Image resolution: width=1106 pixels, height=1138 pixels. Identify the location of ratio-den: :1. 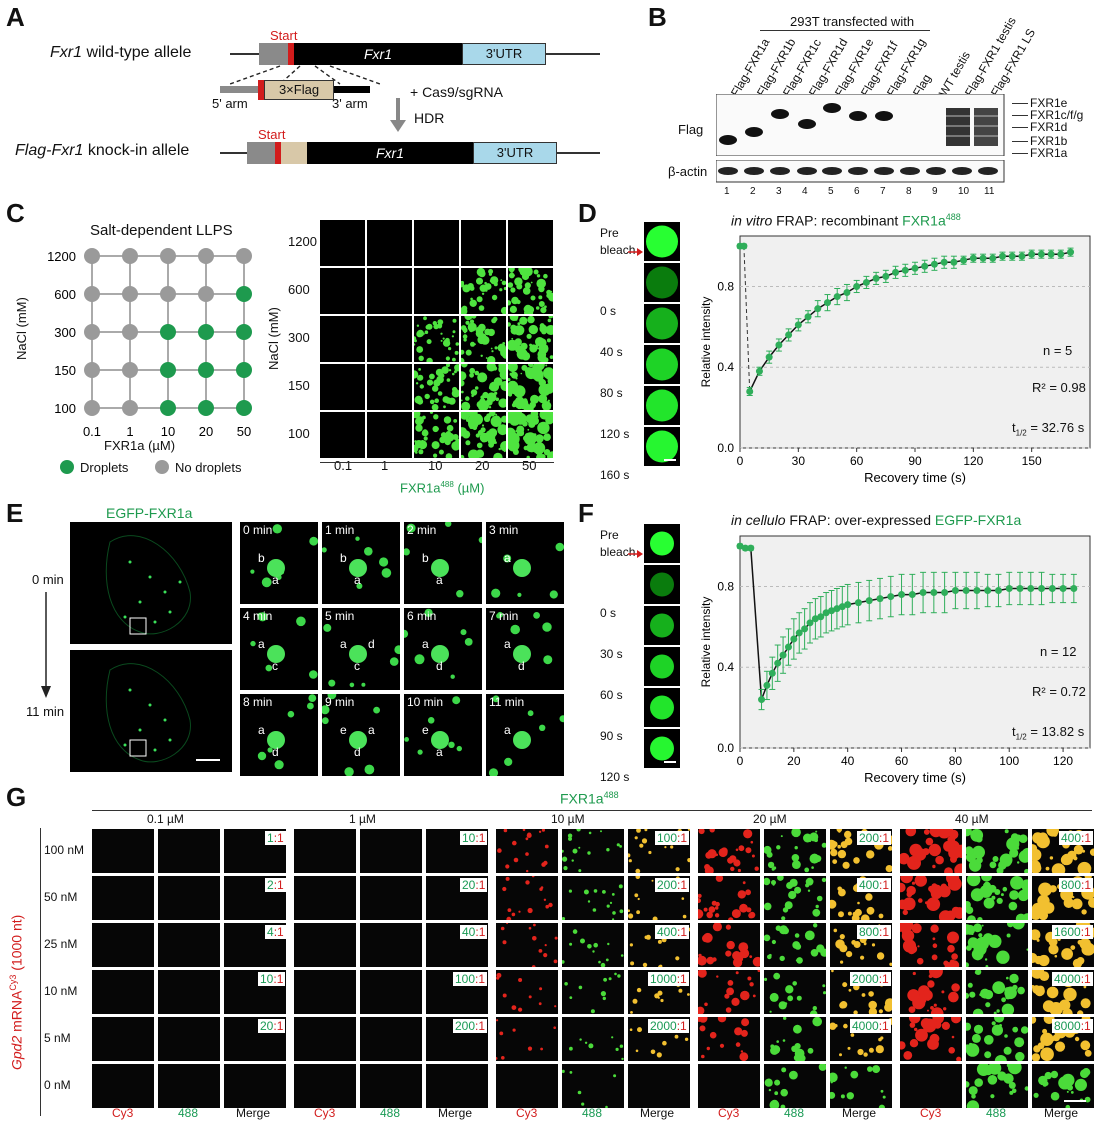
(480, 838).